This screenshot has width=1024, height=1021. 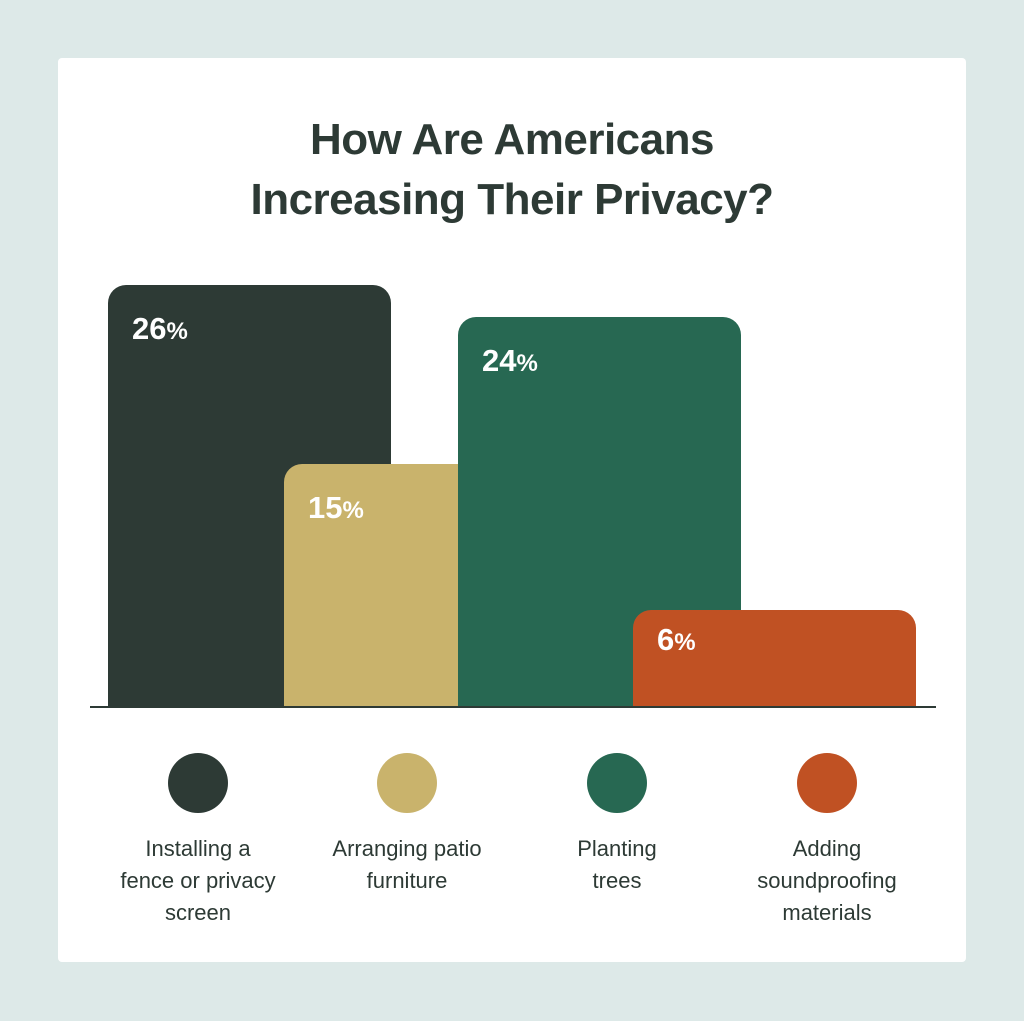 I want to click on legend-label-line: Installing a, so click(x=198, y=848).